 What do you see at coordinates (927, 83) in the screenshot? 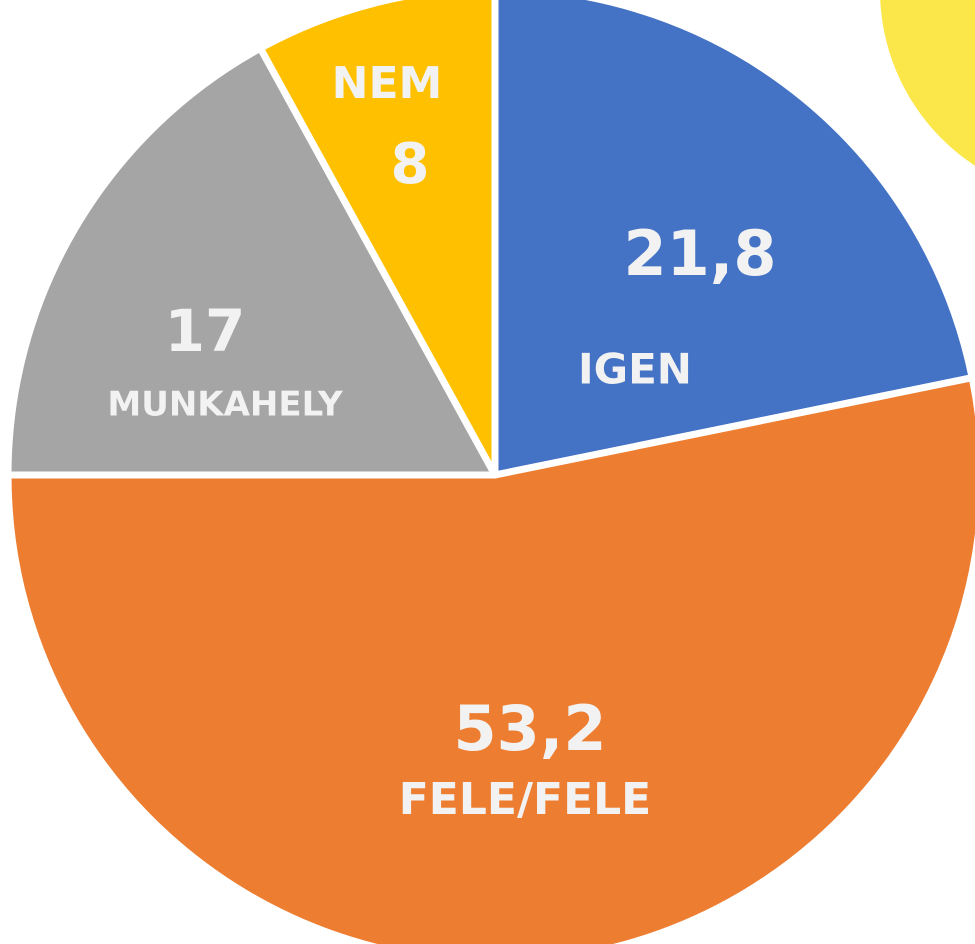
I see `decoration-circle` at bounding box center [927, 83].